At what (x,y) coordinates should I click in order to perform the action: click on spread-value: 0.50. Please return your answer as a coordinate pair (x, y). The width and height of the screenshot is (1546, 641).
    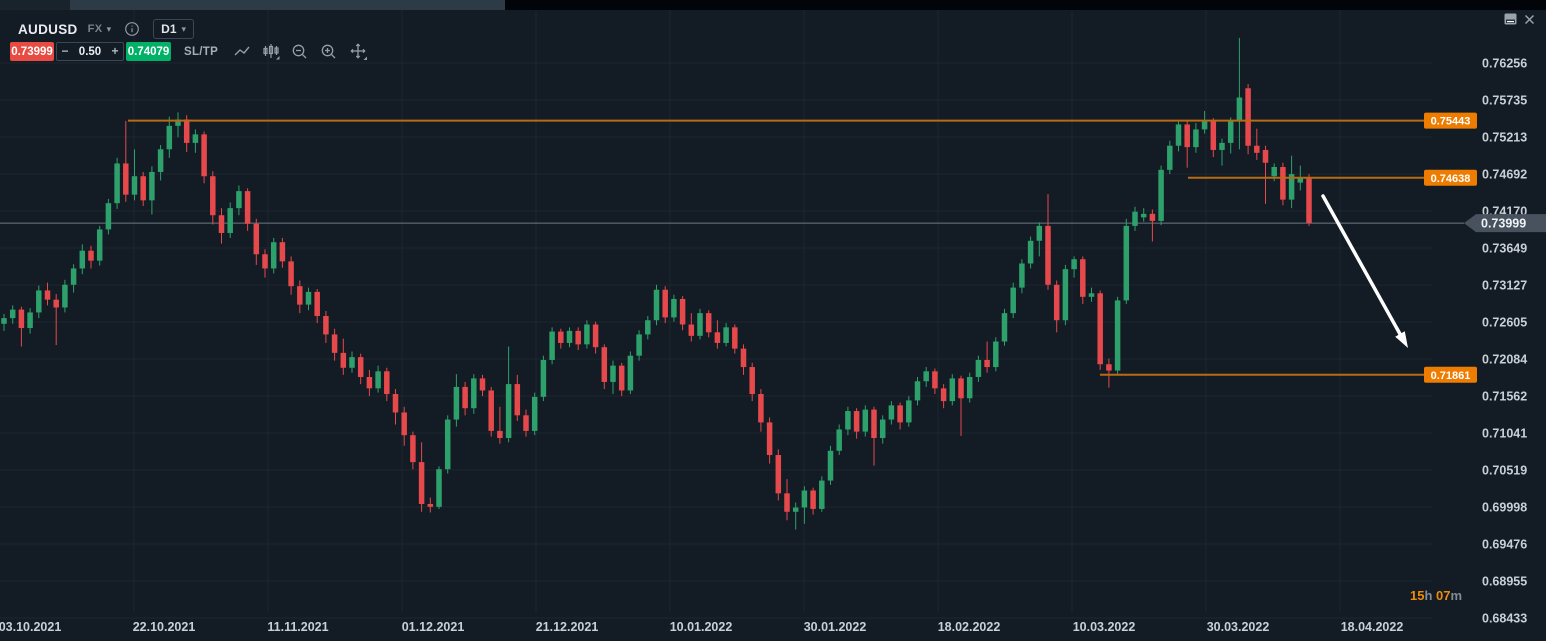
    Looking at the image, I should click on (90, 51).